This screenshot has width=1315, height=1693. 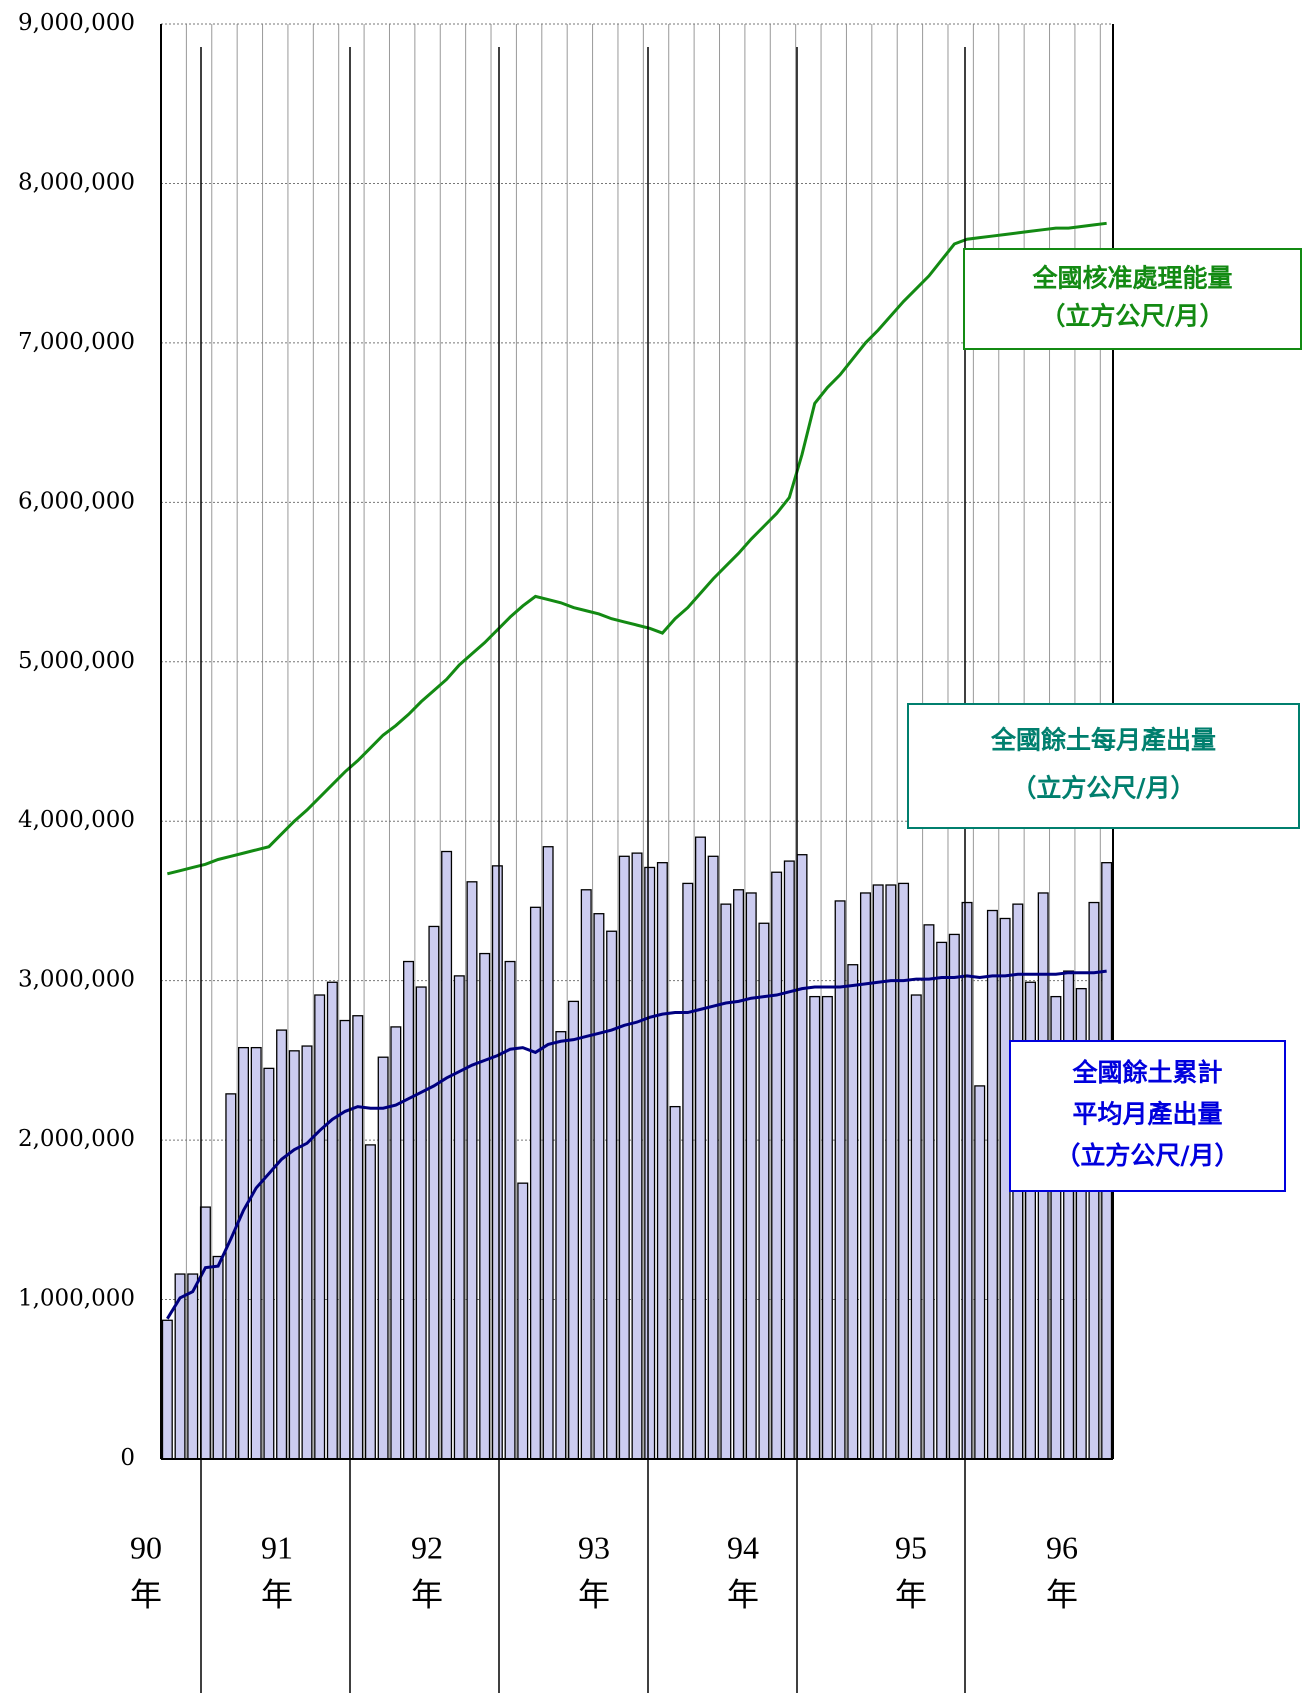 What do you see at coordinates (76, 342) in the screenshot?
I see `y-tick-label: 7,000,000` at bounding box center [76, 342].